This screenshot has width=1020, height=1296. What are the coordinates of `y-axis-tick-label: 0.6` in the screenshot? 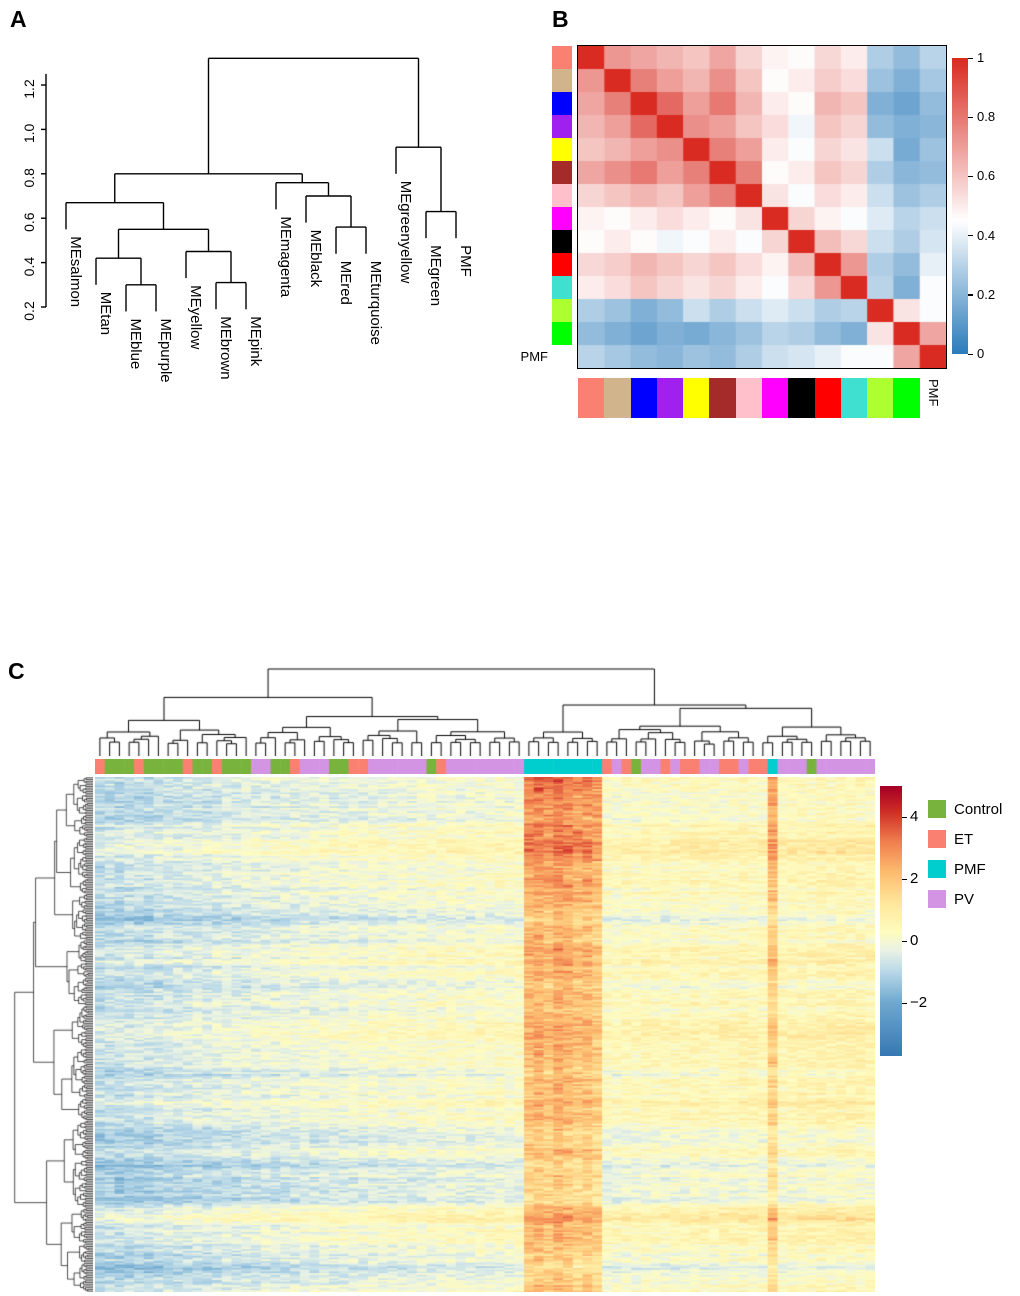 It's located at (29, 222).